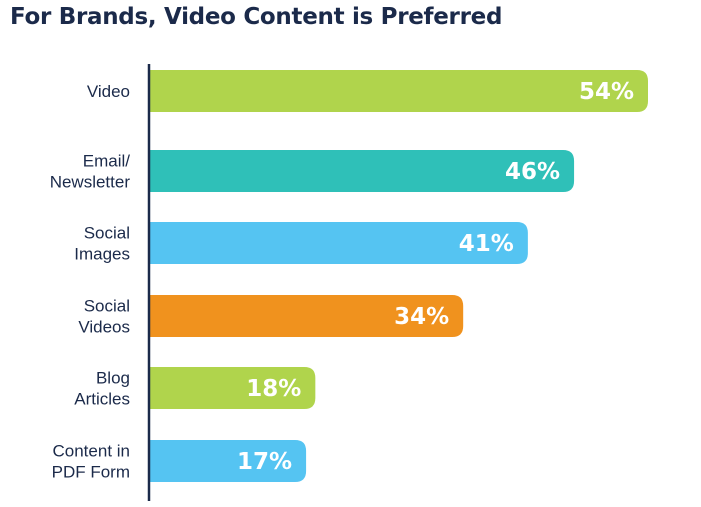 This screenshot has height=507, width=701. Describe the element at coordinates (273, 389) in the screenshot. I see `bar-value-label: 18%` at that location.